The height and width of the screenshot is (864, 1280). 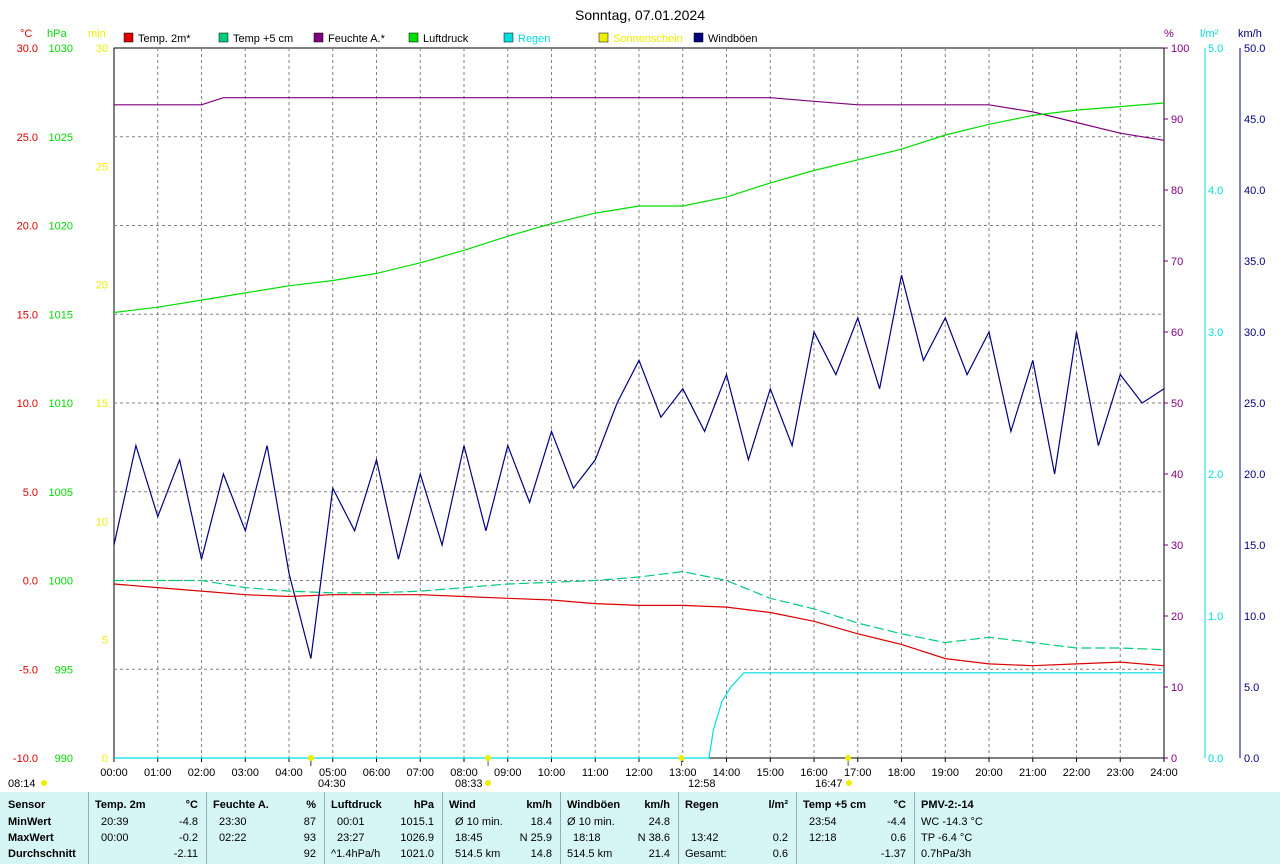 I want to click on stats-temp5-max-time: 12:18, so click(x=823, y=838).